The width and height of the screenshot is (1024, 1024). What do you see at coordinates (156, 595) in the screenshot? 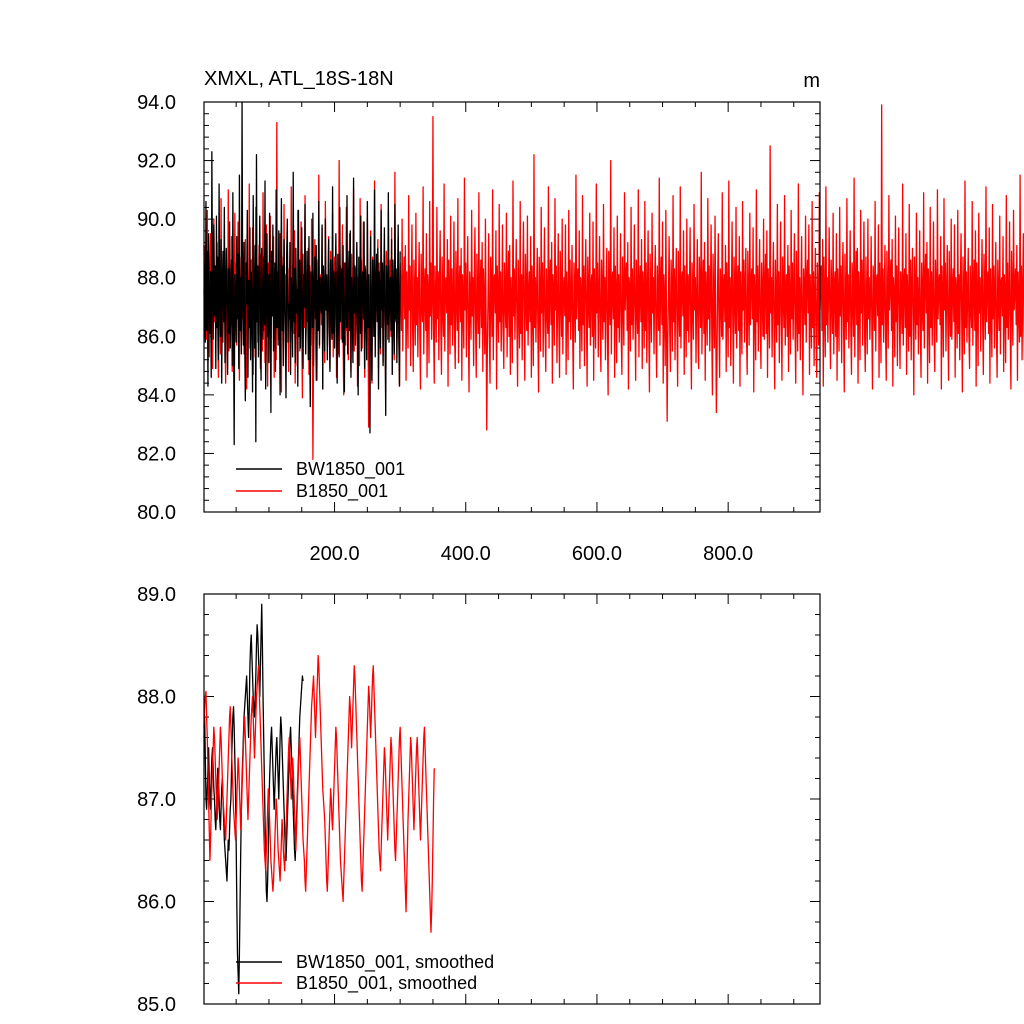
I see `y-tick-label: 89.0` at bounding box center [156, 595].